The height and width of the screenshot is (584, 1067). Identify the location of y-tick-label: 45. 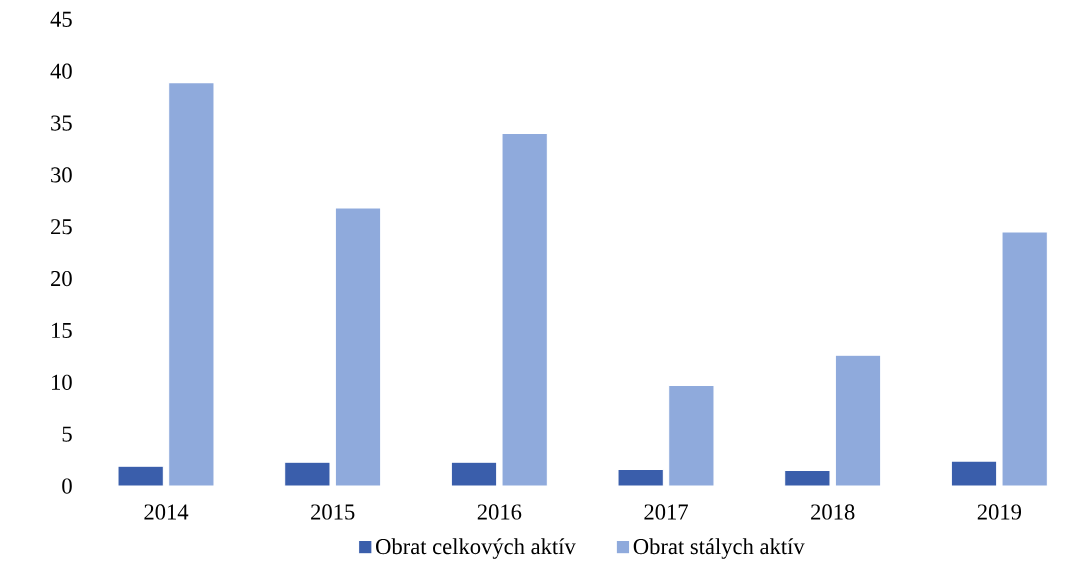
(61, 19).